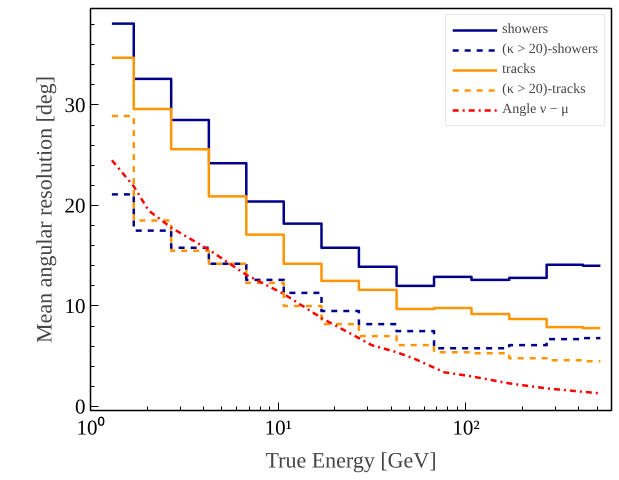 The width and height of the screenshot is (619, 480). What do you see at coordinates (44, 209) in the screenshot?
I see `y-axis-title: Mean angular resolution [deg]` at bounding box center [44, 209].